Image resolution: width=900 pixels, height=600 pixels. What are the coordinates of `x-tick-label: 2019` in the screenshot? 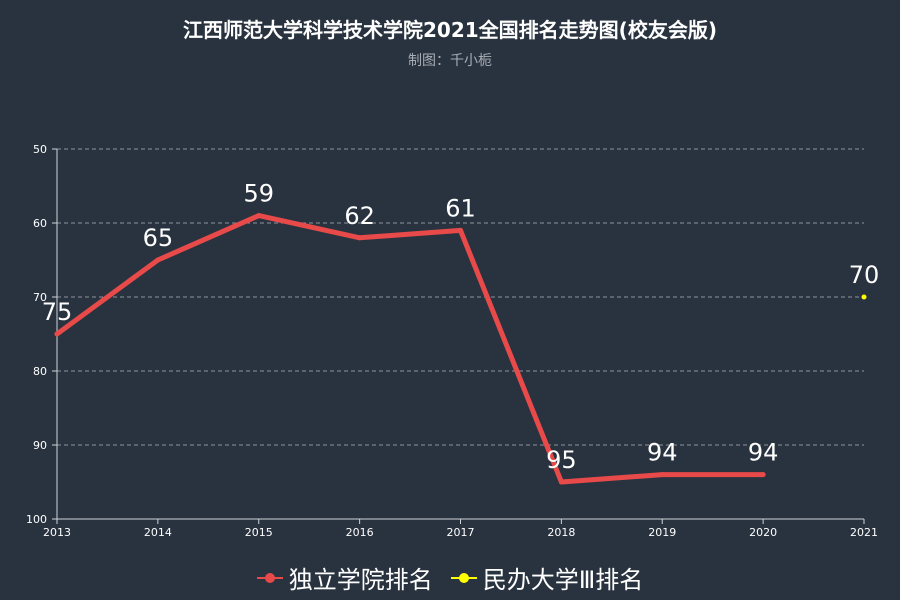 It's located at (662, 532).